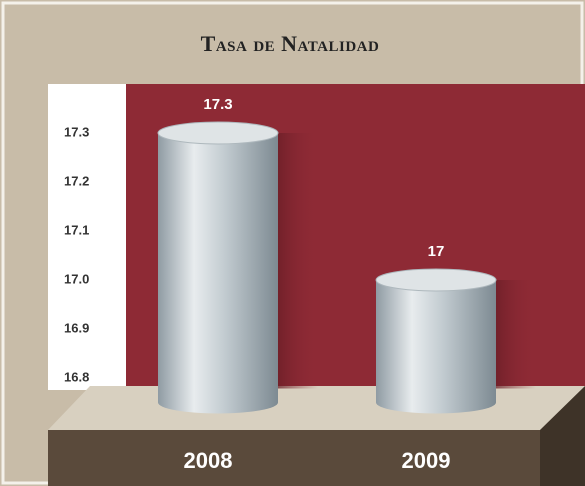  What do you see at coordinates (76, 278) in the screenshot?
I see `y-tick-label: 17.0` at bounding box center [76, 278].